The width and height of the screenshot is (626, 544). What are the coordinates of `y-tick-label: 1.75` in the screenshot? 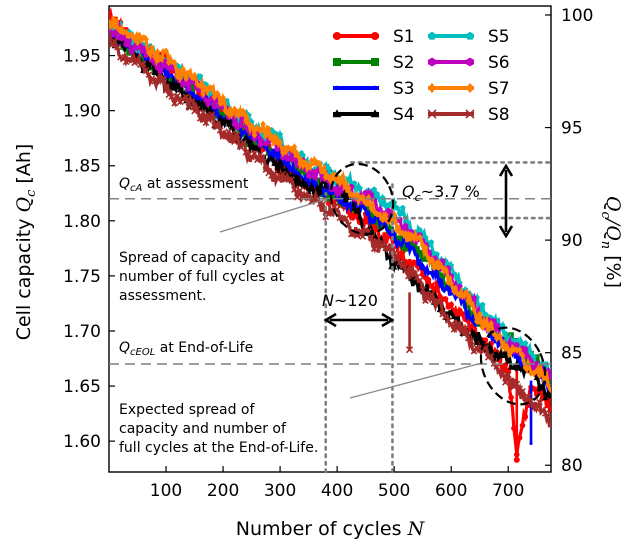 It's located at (82, 277).